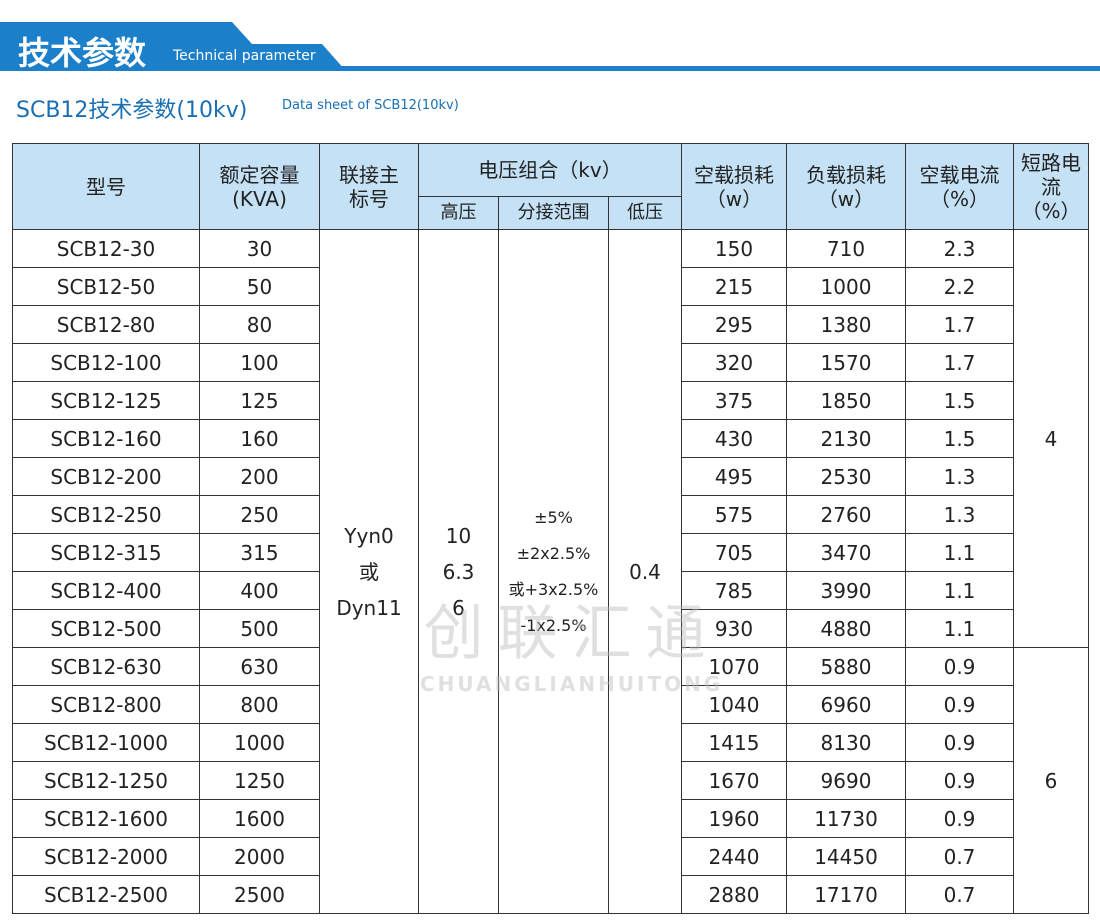 The image size is (1100, 921). What do you see at coordinates (550, 856) in the screenshot?
I see `data-row: SCB12-2000 2000 2440 14450 0.7` at bounding box center [550, 856].